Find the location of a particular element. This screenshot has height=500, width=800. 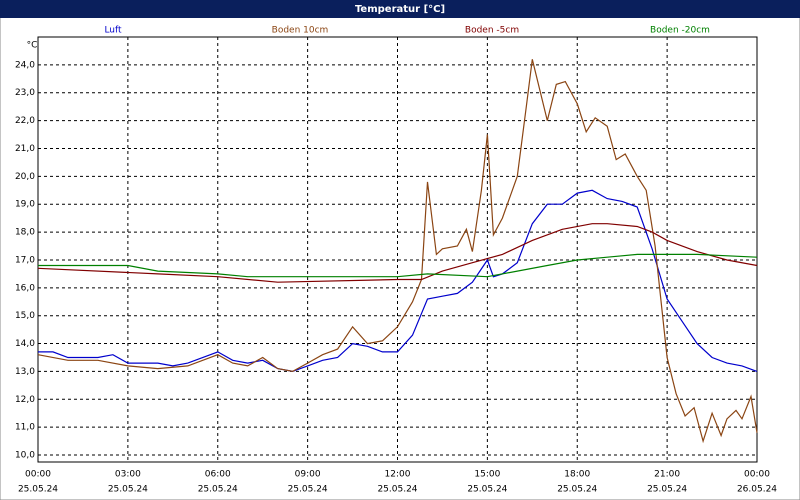

title-bar is located at coordinates (400, 9).